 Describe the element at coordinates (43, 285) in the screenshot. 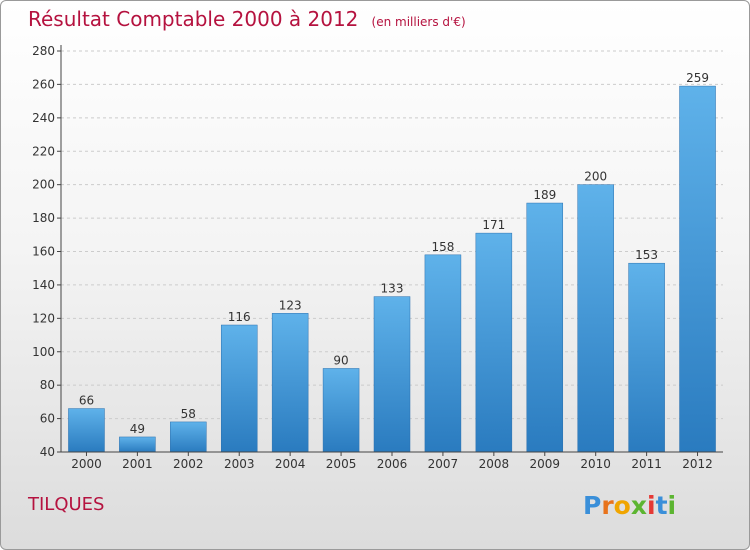

I see `y-tick-label: 140` at that location.